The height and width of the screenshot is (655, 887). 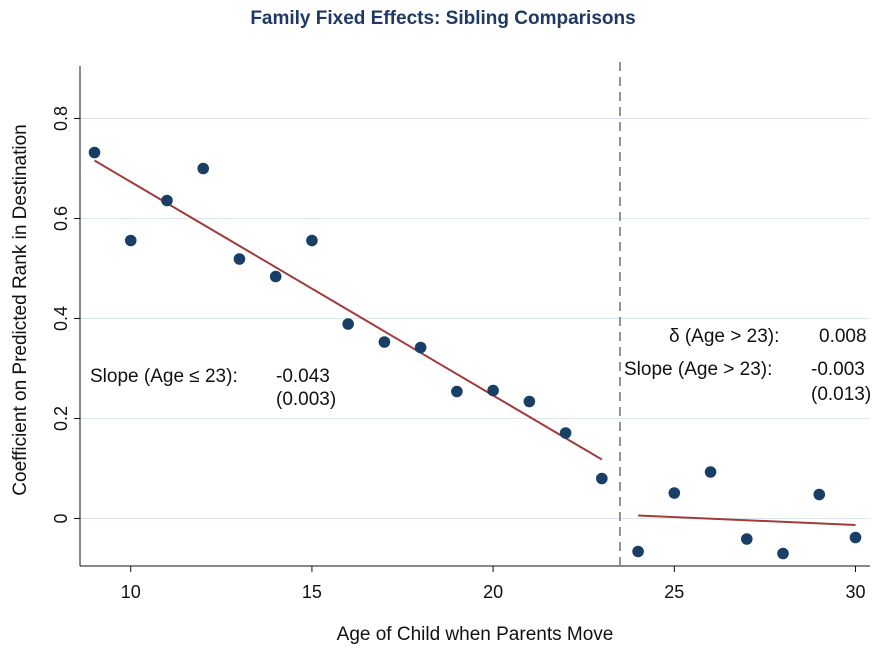 What do you see at coordinates (312, 592) in the screenshot?
I see `x-tick-label: 15` at bounding box center [312, 592].